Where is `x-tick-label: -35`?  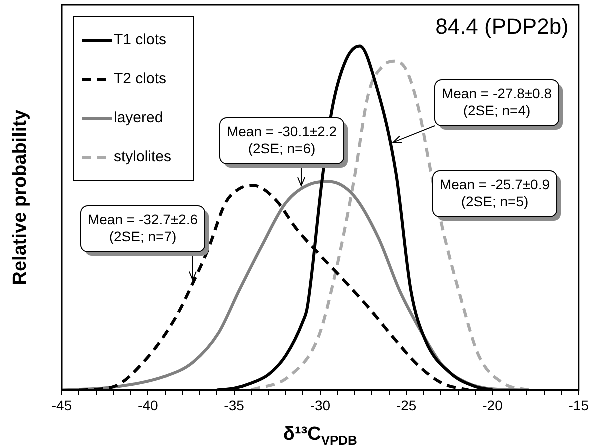 x-tick-label: -35 is located at coordinates (234, 405).